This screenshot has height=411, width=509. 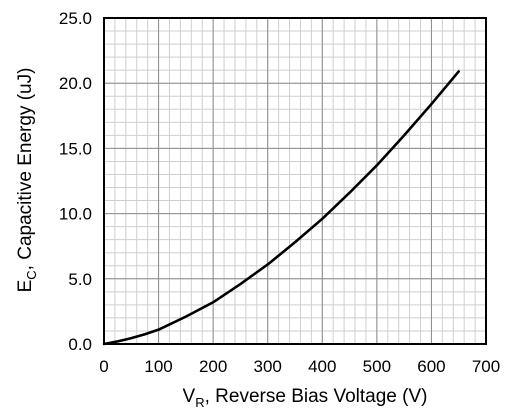 What do you see at coordinates (25, 169) in the screenshot?
I see `y-axis-title-rest: , Capacitive Energy (uJ)` at bounding box center [25, 169].